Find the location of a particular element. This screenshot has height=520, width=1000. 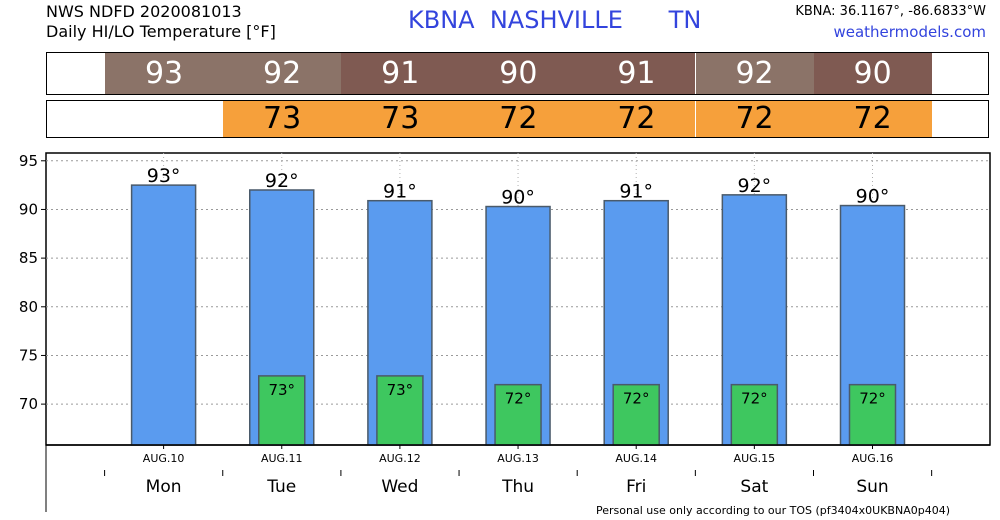

hi-strip-cell-3: 90 is located at coordinates (518, 73).